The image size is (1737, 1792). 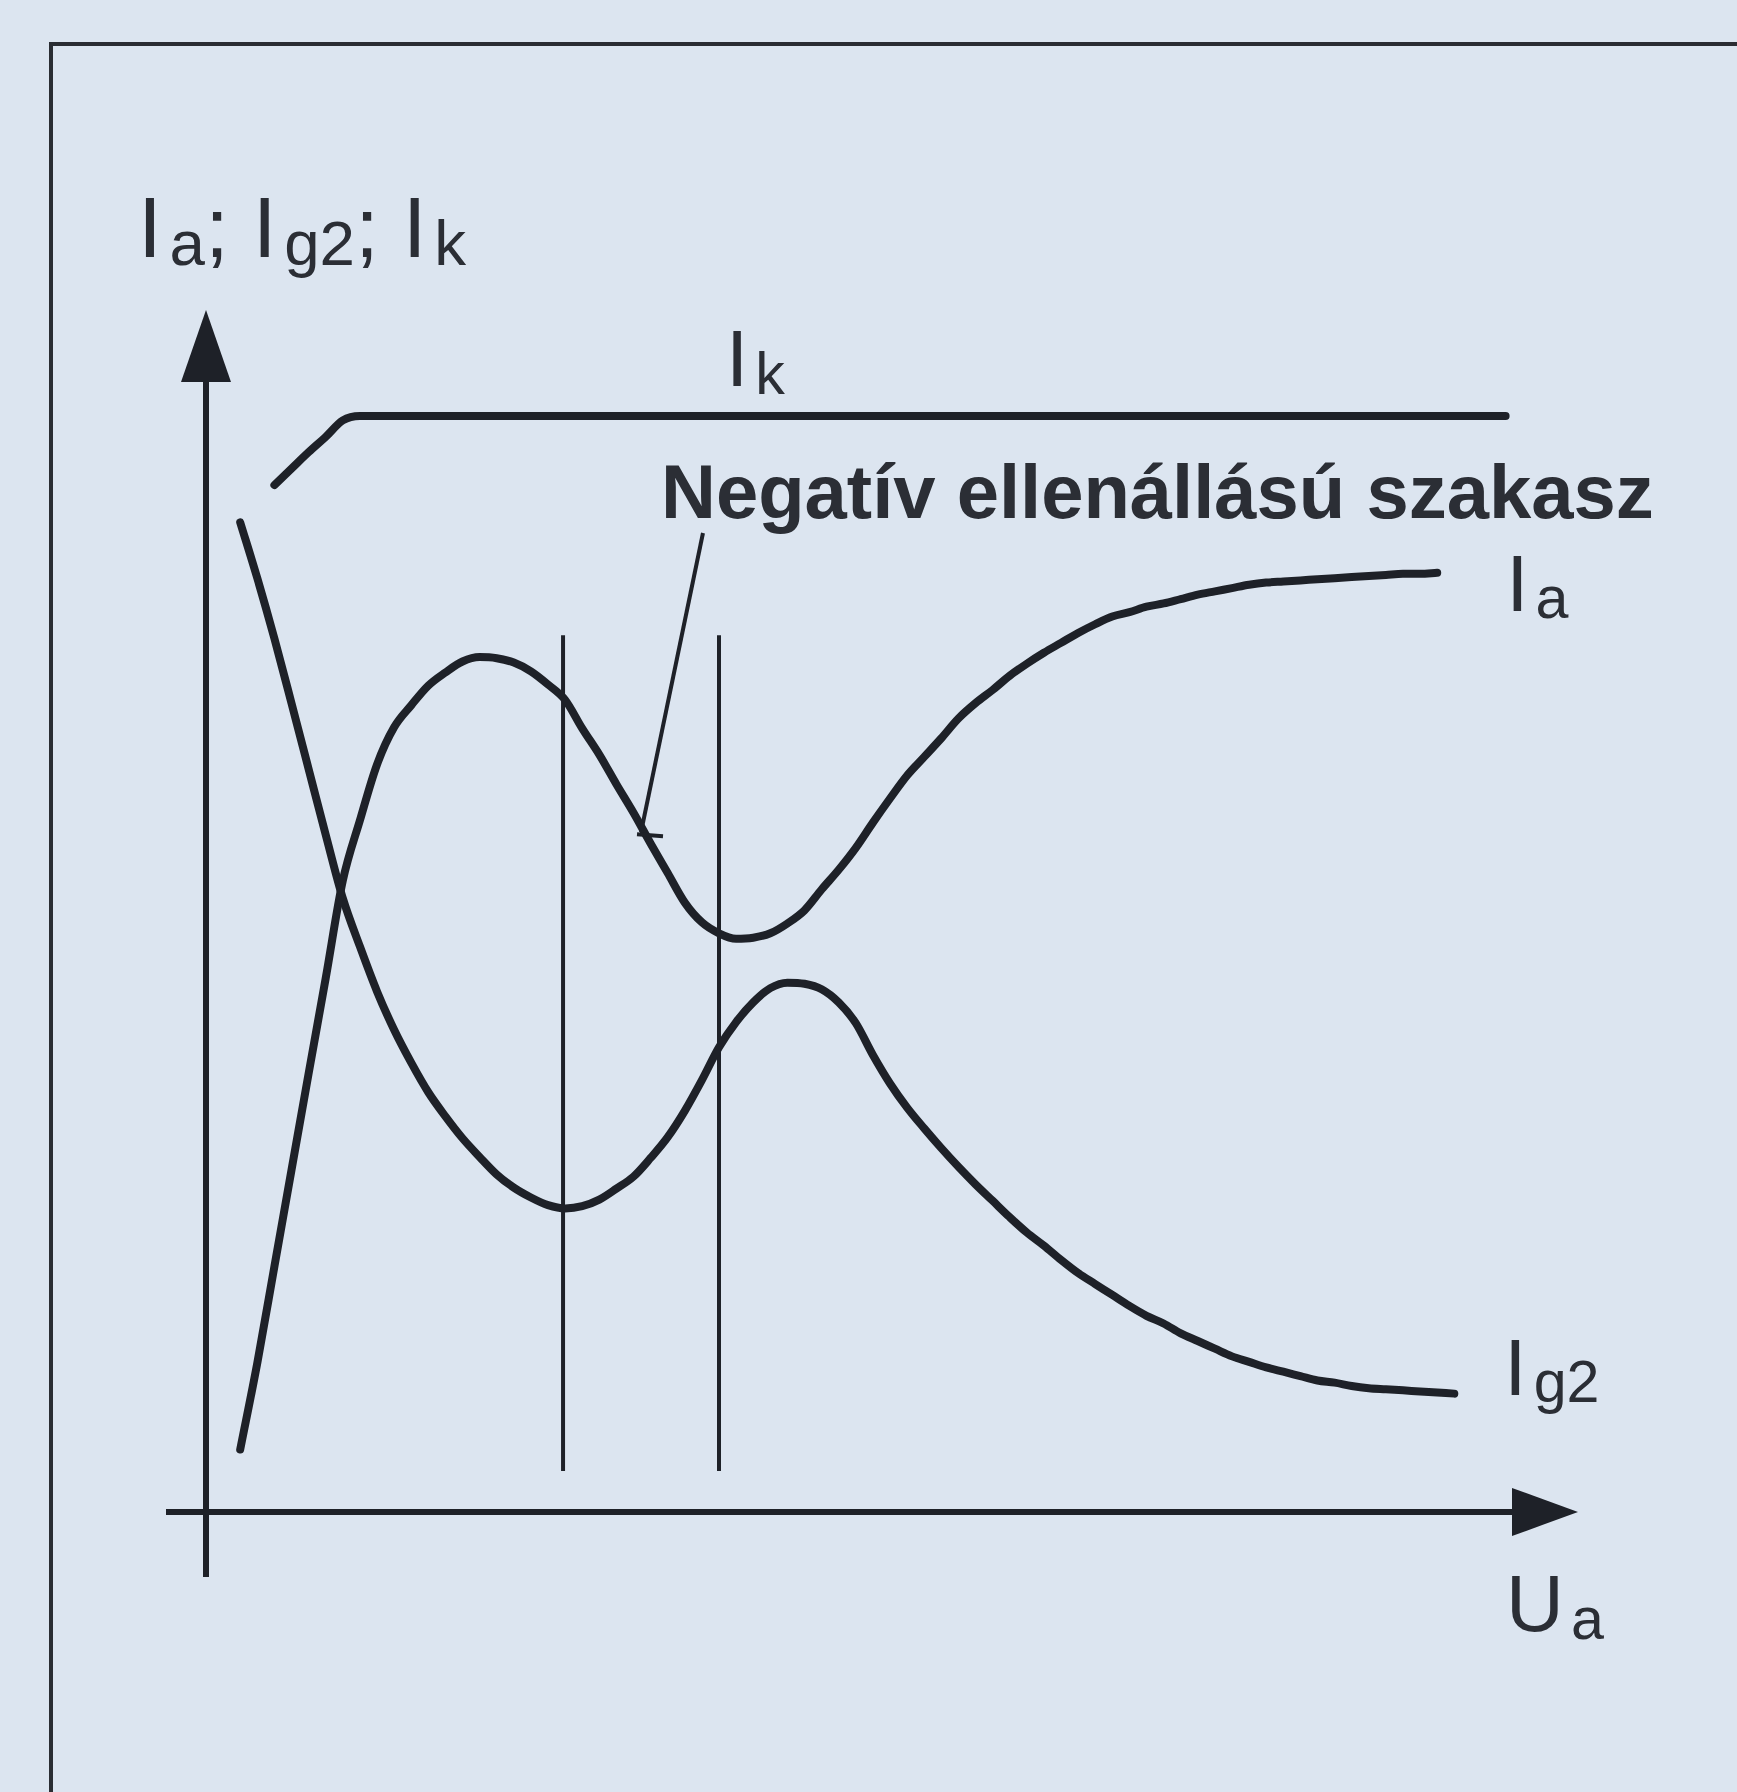 I want to click on series-label: I$_{a}$, so click(x=1537, y=585).